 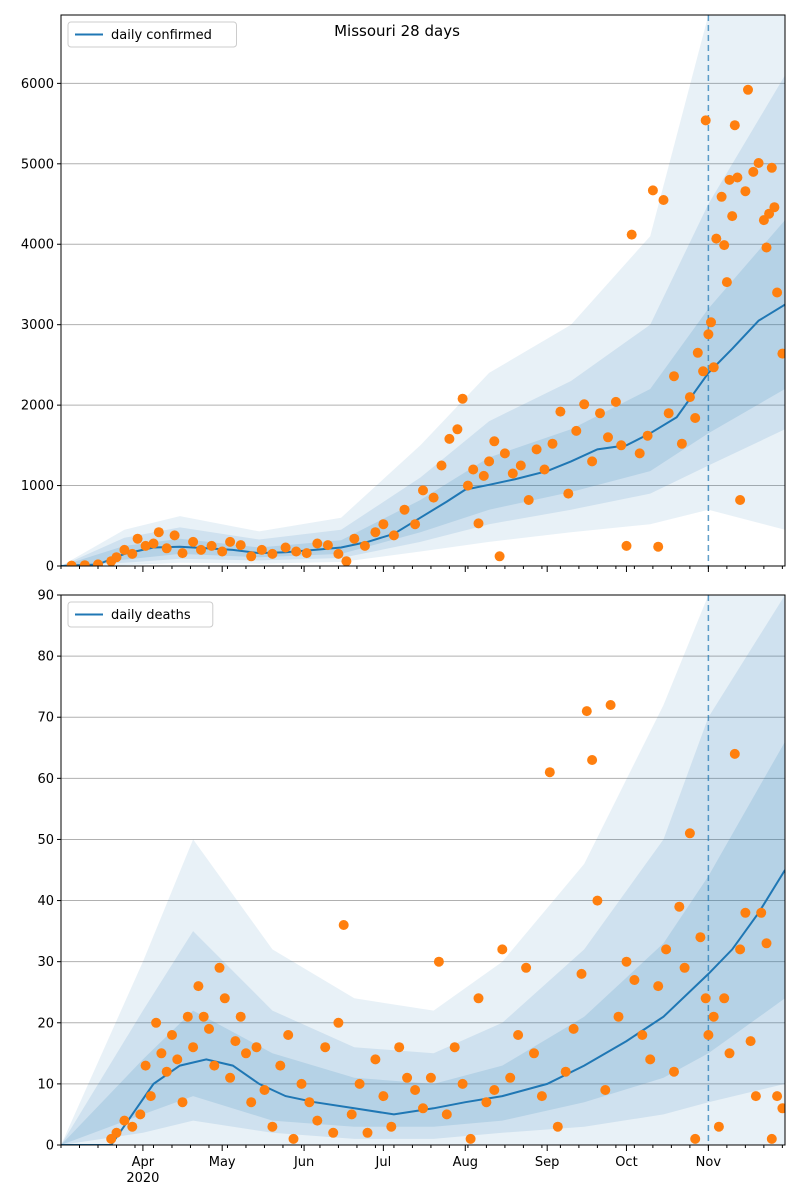 I want to click on y-tick-label: 0, so click(x=50, y=567).